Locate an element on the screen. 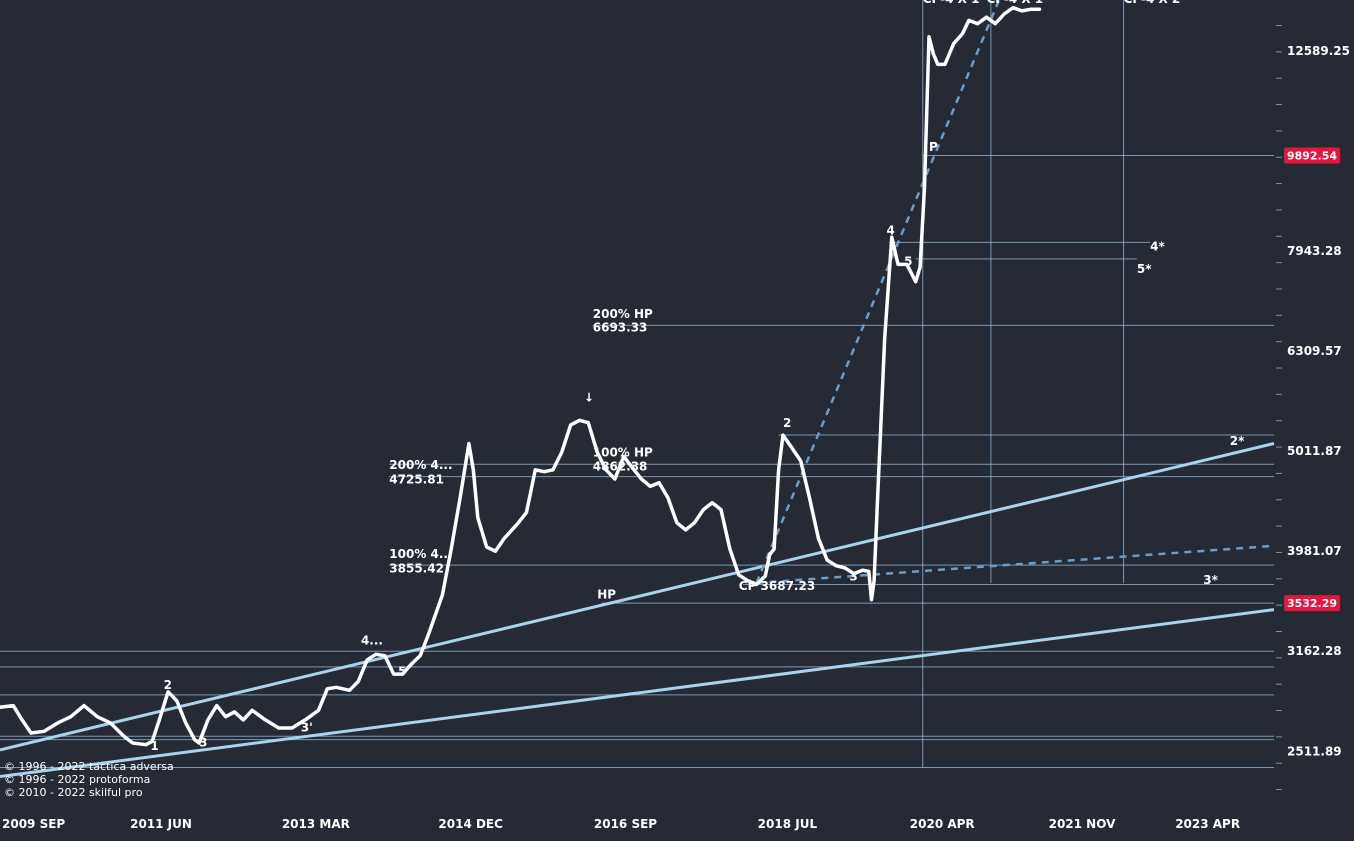 The image size is (1354, 841). price-badge-label: 9892.54 is located at coordinates (1312, 156).